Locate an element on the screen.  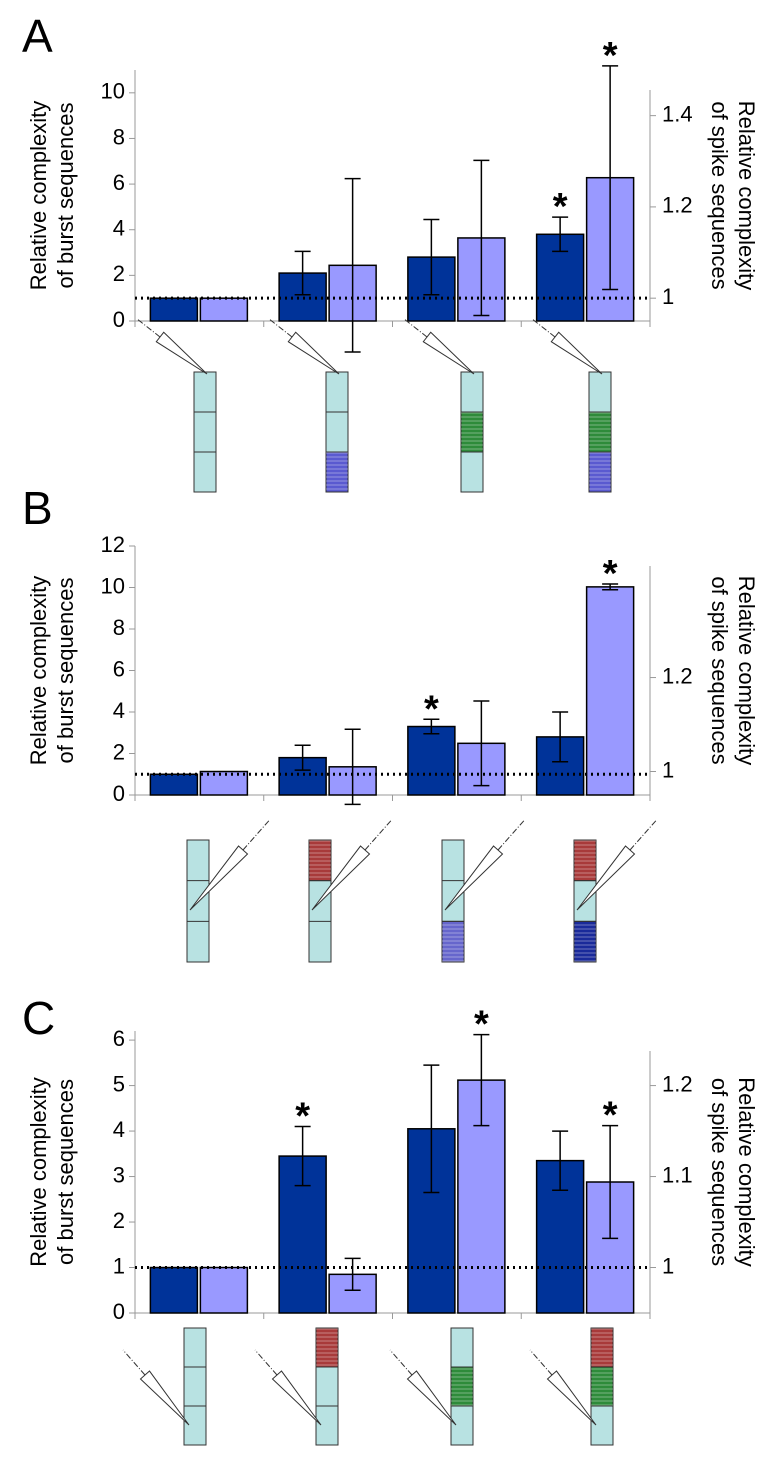
y-tick-label: 5 is located at coordinates (119, 1083).